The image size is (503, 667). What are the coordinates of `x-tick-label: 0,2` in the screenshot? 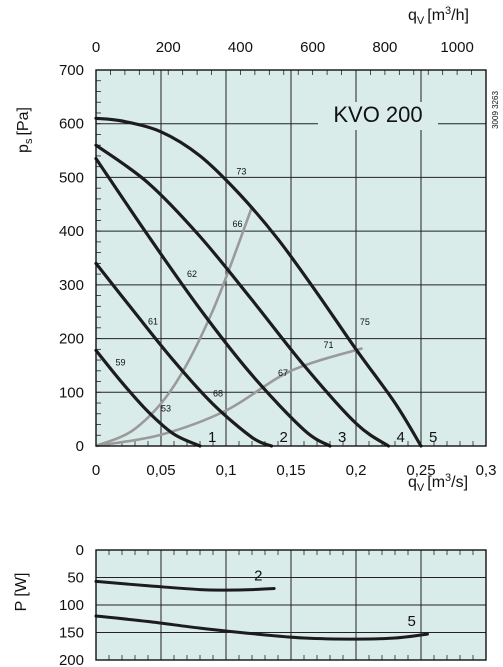 It's located at (356, 470).